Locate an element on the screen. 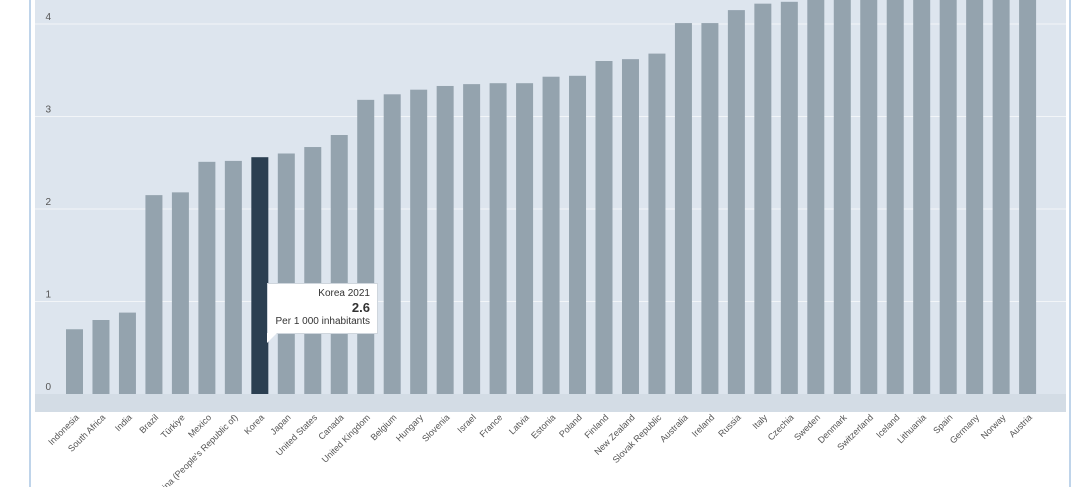 This screenshot has width=1080, height=492. y-tick-label: 4 is located at coordinates (48, 17).